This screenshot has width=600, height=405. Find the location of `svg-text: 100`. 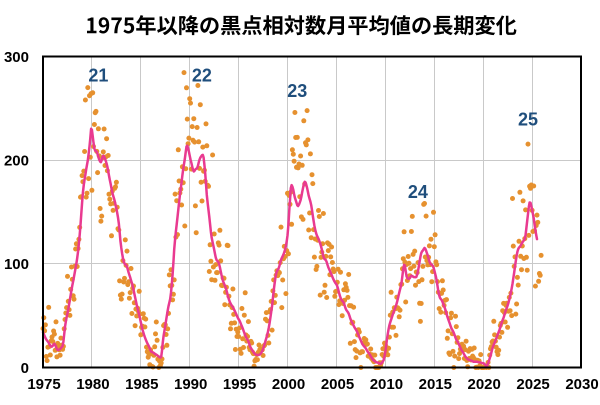

svg-text: 100 is located at coordinates (16, 264).